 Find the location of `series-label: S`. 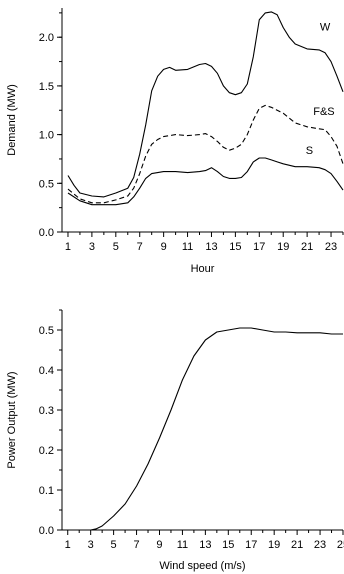

series-label: S is located at coordinates (309, 151).